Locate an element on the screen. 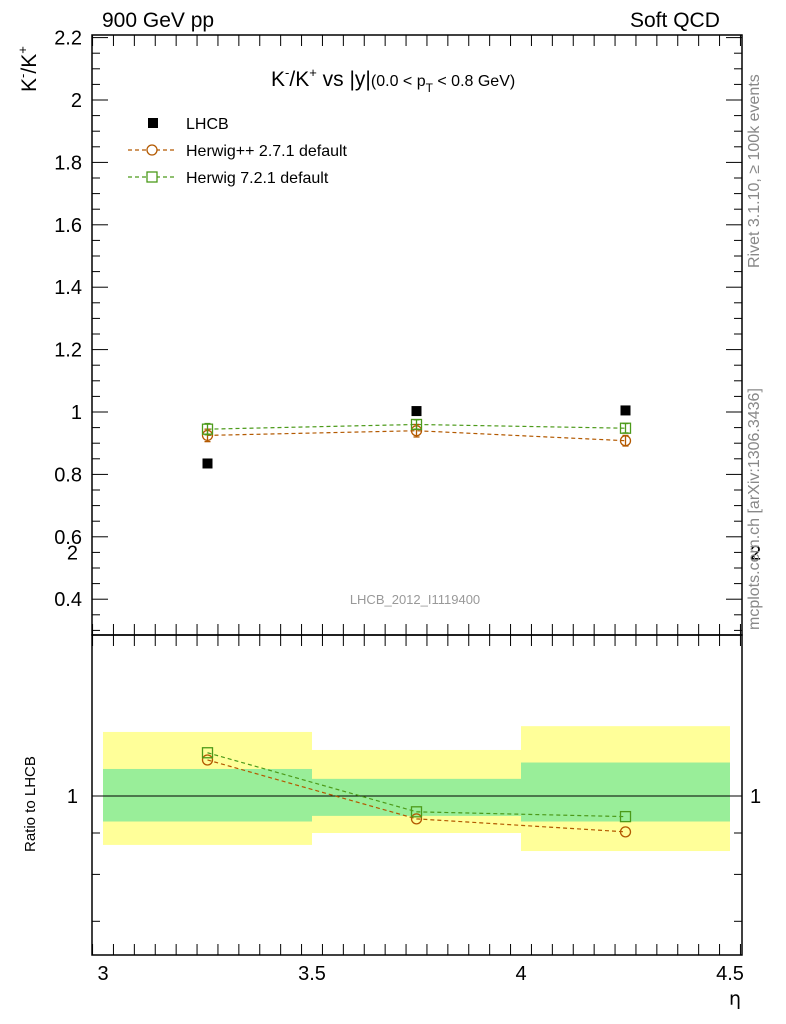  main-y-tick-label: 1.2 is located at coordinates (68, 351).